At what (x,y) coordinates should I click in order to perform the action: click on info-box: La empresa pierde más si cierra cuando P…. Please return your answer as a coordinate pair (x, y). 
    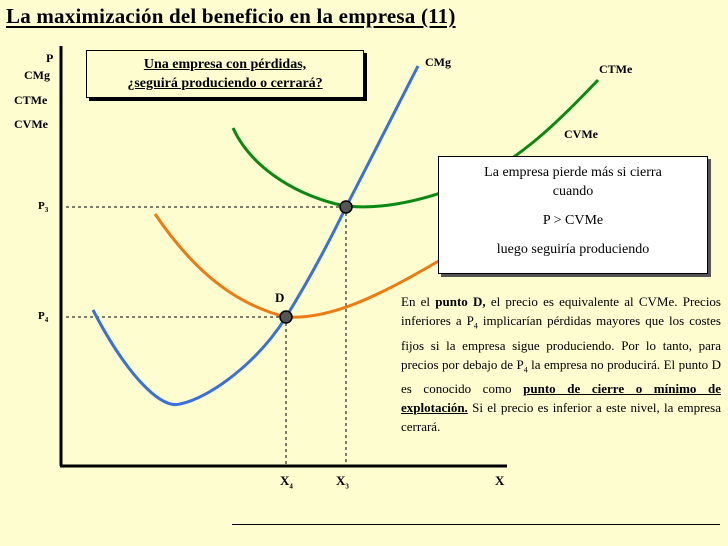
    Looking at the image, I should click on (573, 215).